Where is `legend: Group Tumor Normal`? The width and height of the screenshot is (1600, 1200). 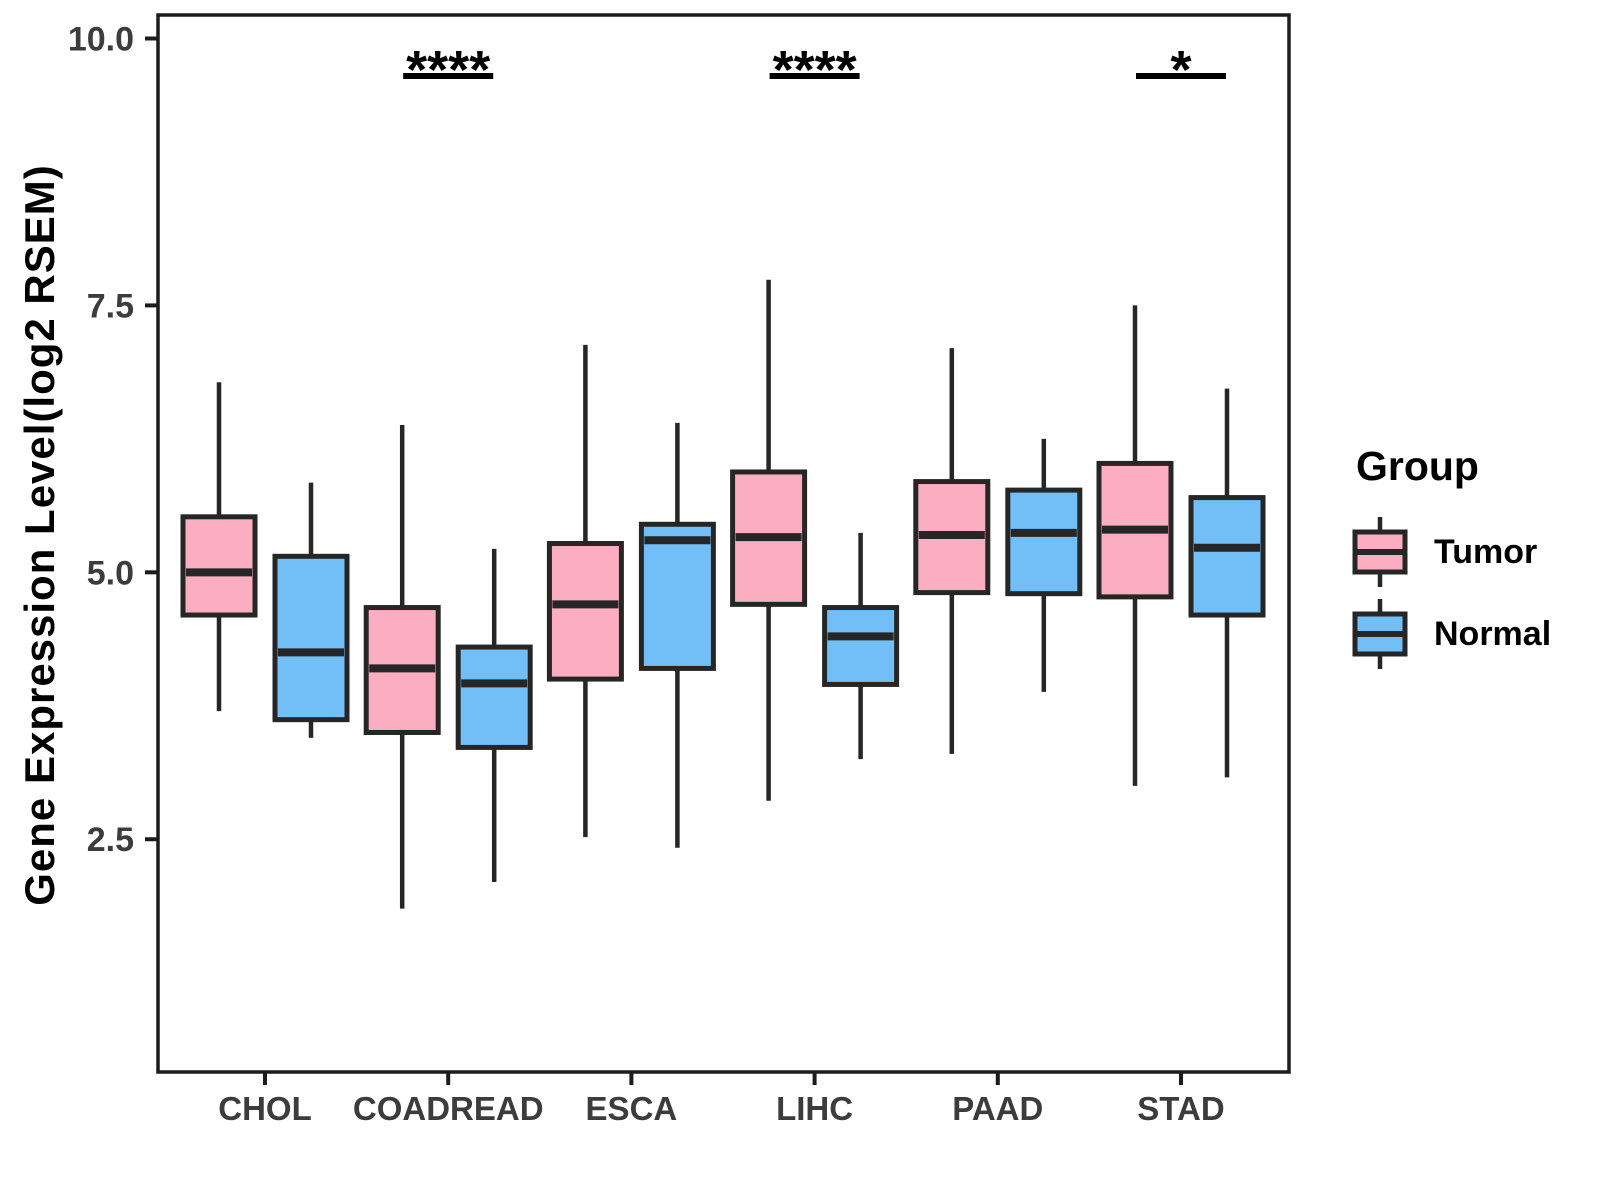
legend: Group Tumor Normal is located at coordinates (1451, 560).